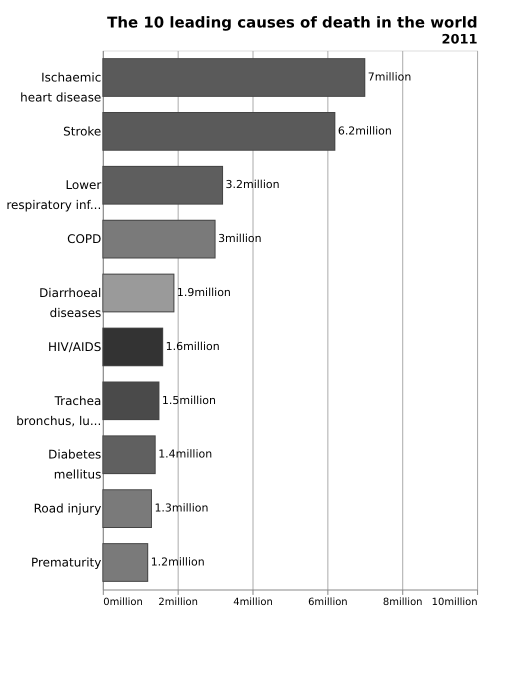  I want to click on y-tick-label: HIV/AIDS, so click(75, 347).